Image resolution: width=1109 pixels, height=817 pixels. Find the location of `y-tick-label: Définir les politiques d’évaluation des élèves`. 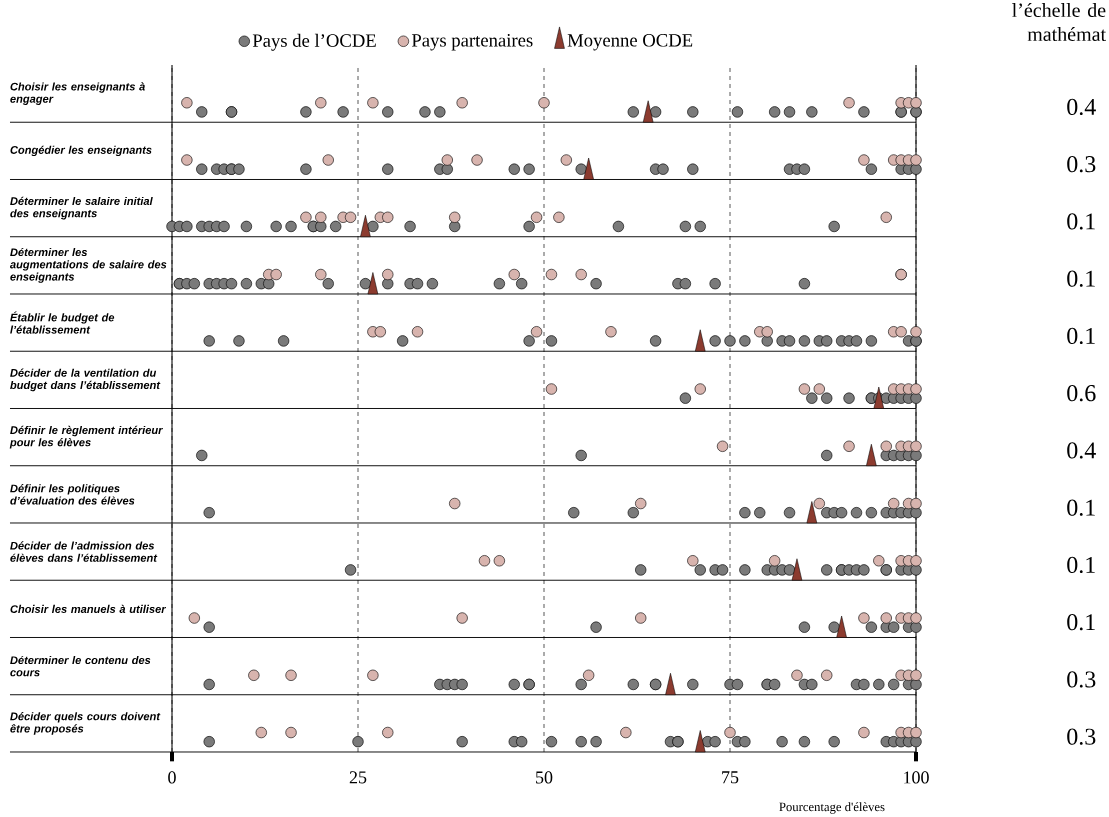

y-tick-label: Définir les politiques d’évaluation des élèves is located at coordinates (72, 494).